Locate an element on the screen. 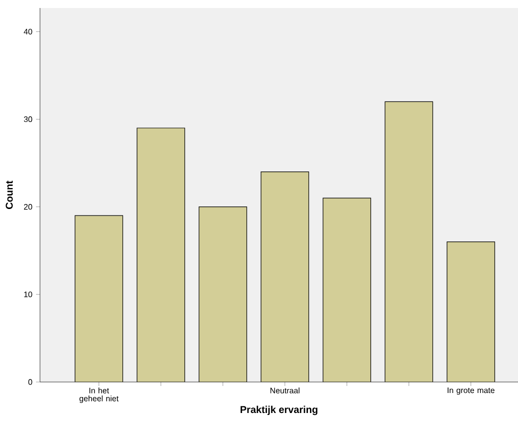 The height and width of the screenshot is (429, 518). x-axis-title: Praktijk ervaring is located at coordinates (279, 411).